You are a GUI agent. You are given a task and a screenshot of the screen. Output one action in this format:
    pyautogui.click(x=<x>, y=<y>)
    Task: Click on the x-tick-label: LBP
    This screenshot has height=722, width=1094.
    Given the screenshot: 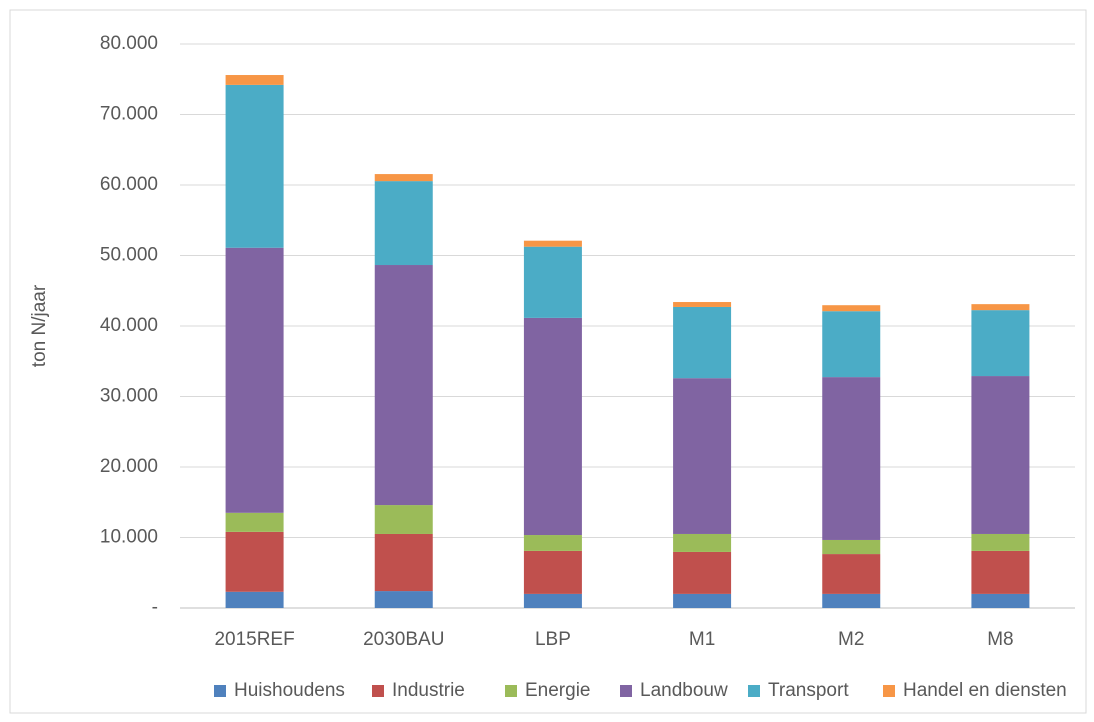 What is the action you would take?
    pyautogui.click(x=553, y=639)
    